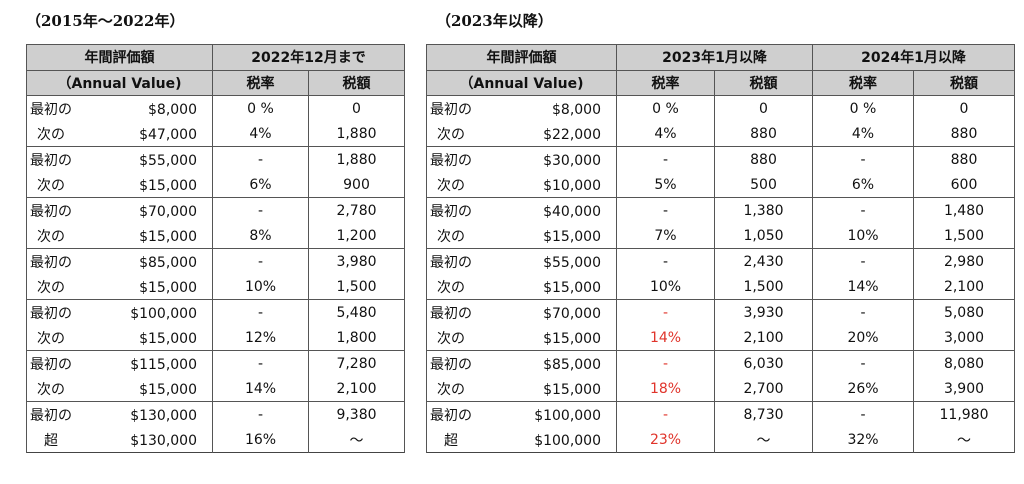 Image resolution: width=1024 pixels, height=484 pixels. I want to click on tax-cell: 2,780, so click(356, 210).